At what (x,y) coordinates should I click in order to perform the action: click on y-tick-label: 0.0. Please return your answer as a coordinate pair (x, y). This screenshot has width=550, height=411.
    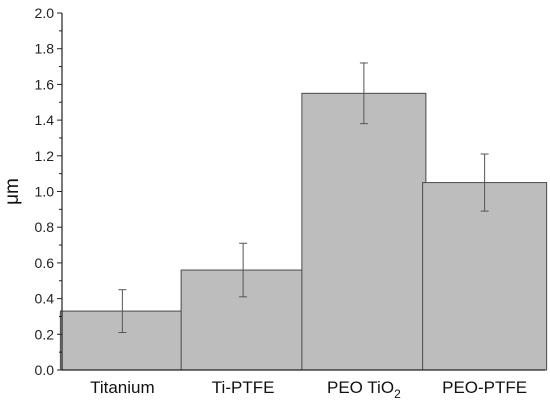
    Looking at the image, I should click on (45, 370).